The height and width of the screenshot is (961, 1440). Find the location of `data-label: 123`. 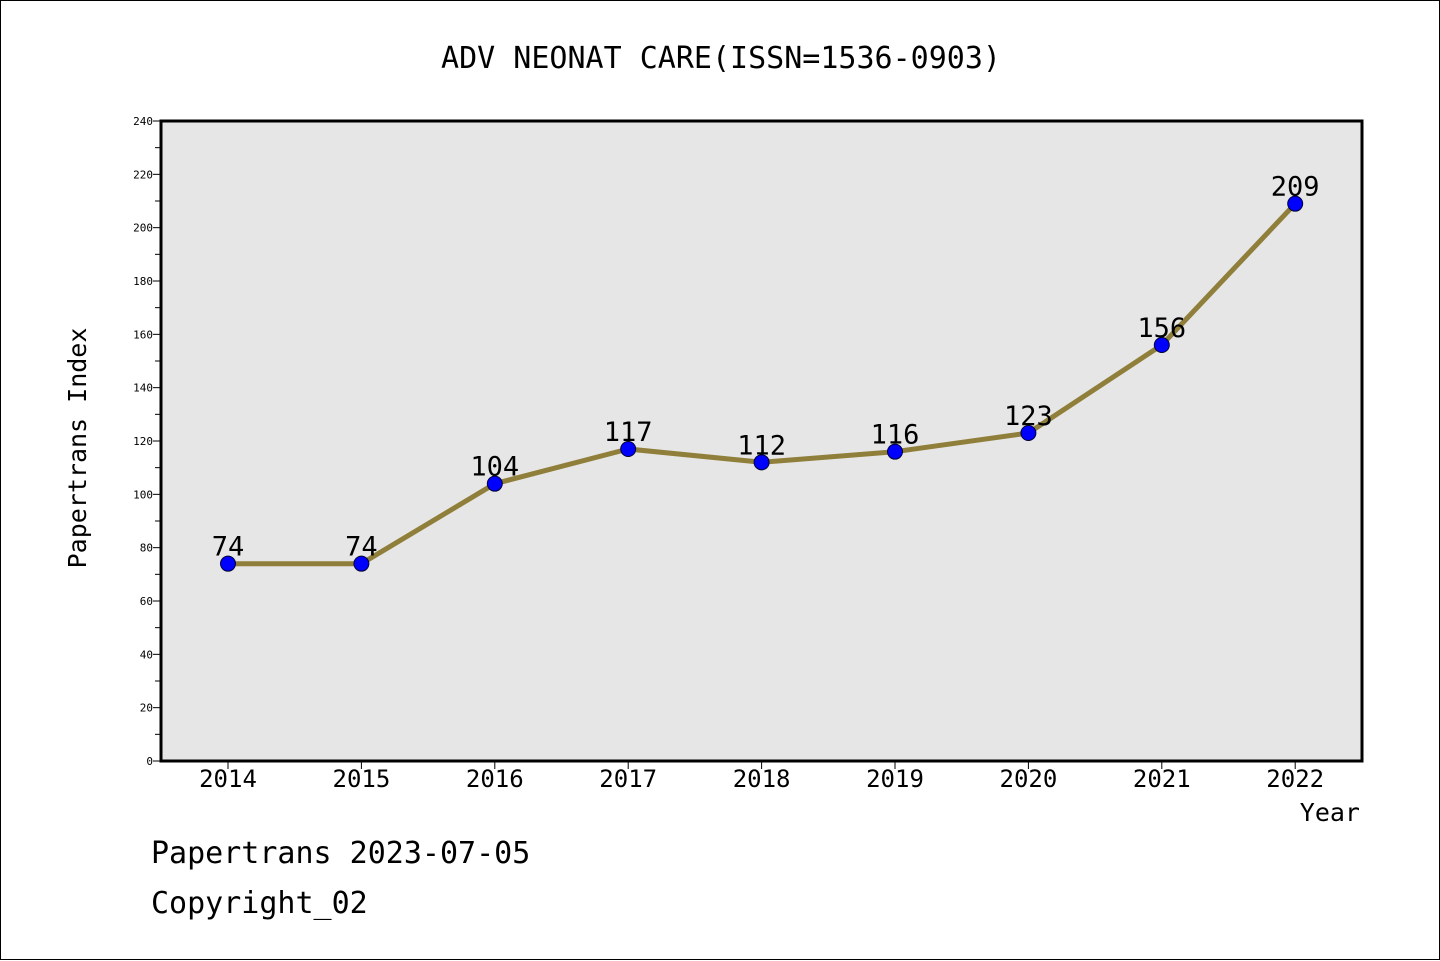

data-label: 123 is located at coordinates (1028, 416).